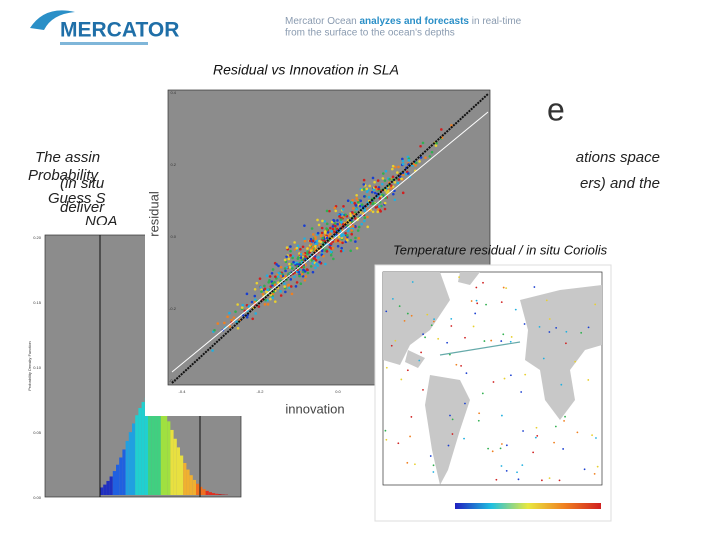 This screenshot has width=720, height=540. What do you see at coordinates (314, 408) in the screenshot?
I see `x-label: innovation` at bounding box center [314, 408].